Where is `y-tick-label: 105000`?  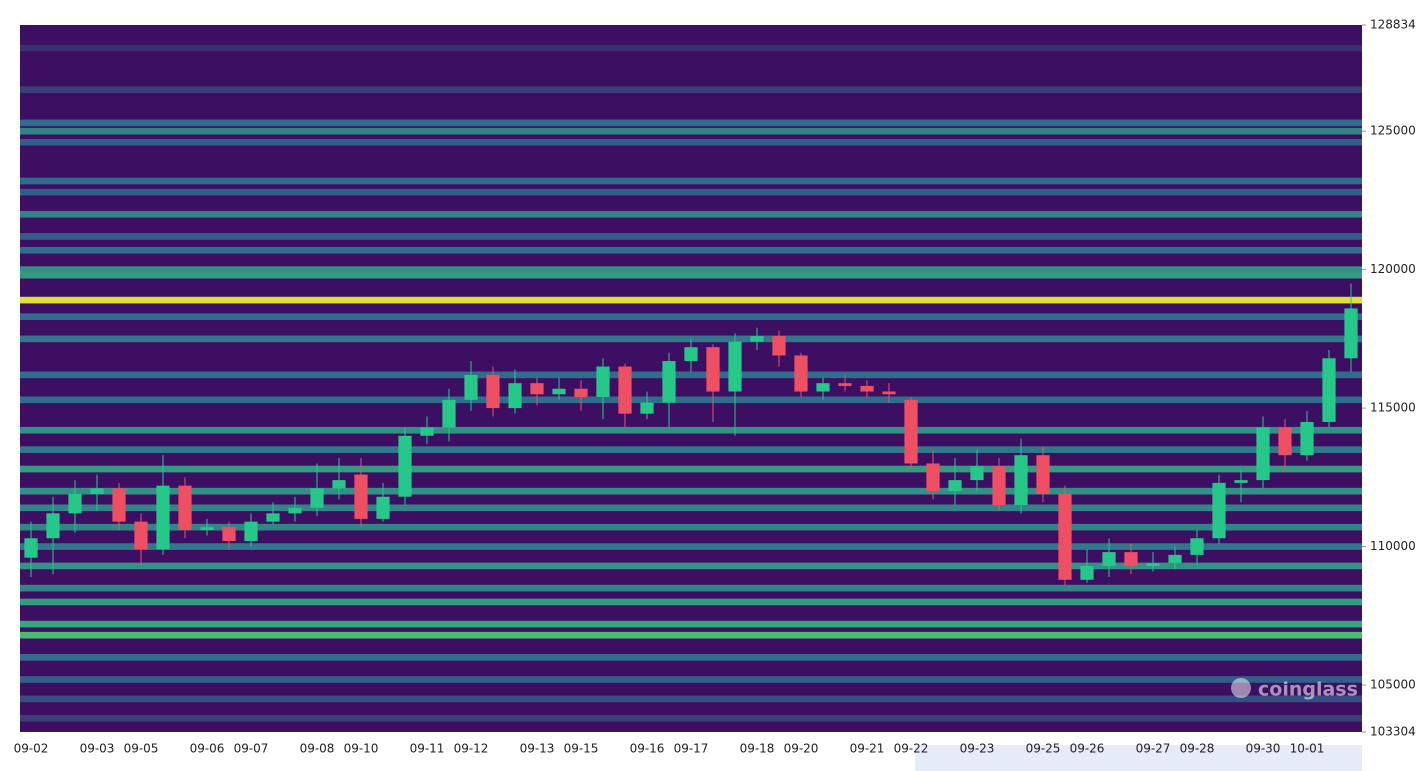 y-tick-label: 105000 is located at coordinates (1393, 685).